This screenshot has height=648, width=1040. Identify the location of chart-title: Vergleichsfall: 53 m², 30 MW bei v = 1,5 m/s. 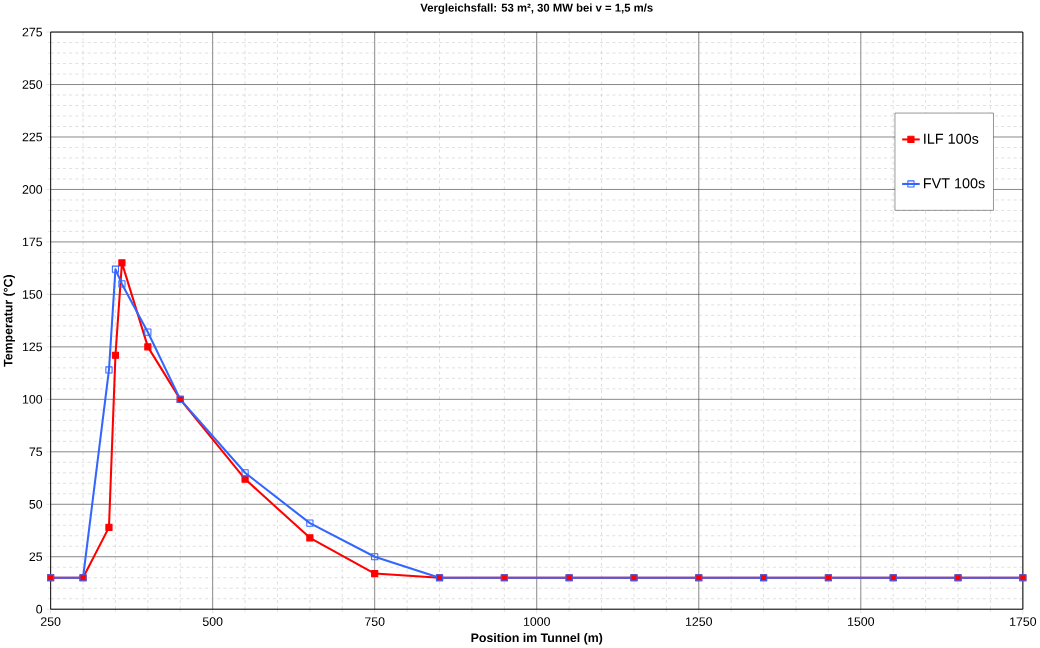
(536, 9).